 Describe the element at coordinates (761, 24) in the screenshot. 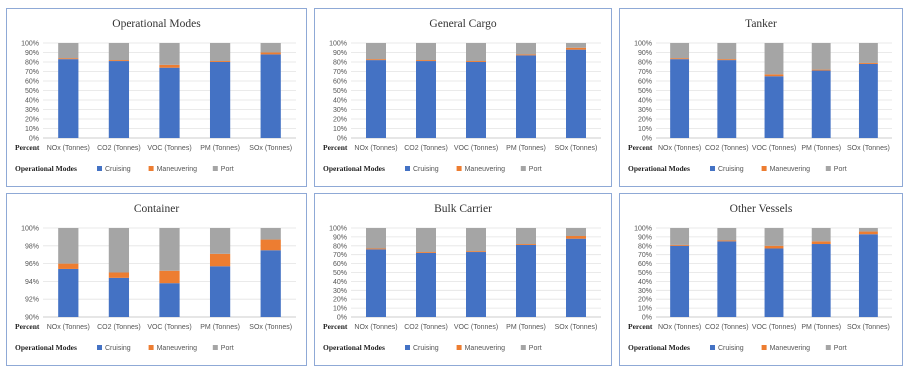

I see `chart-title: Tanker` at that location.